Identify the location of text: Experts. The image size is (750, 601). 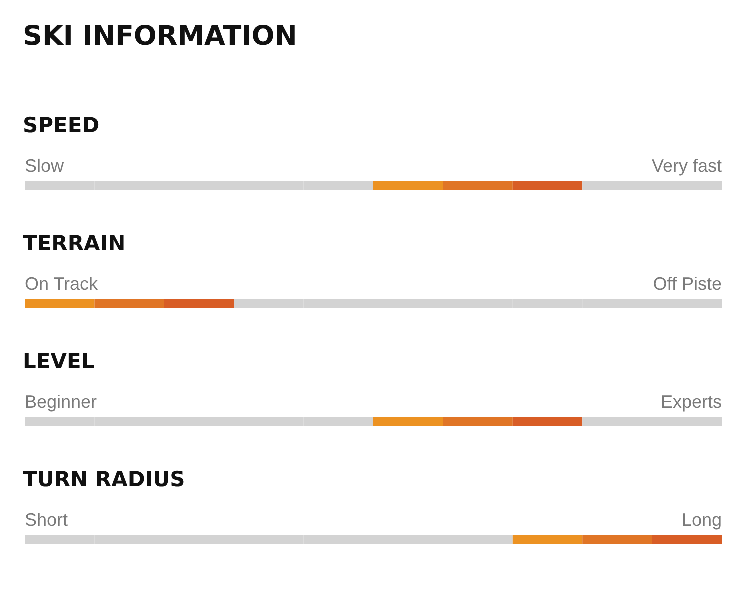
(691, 402).